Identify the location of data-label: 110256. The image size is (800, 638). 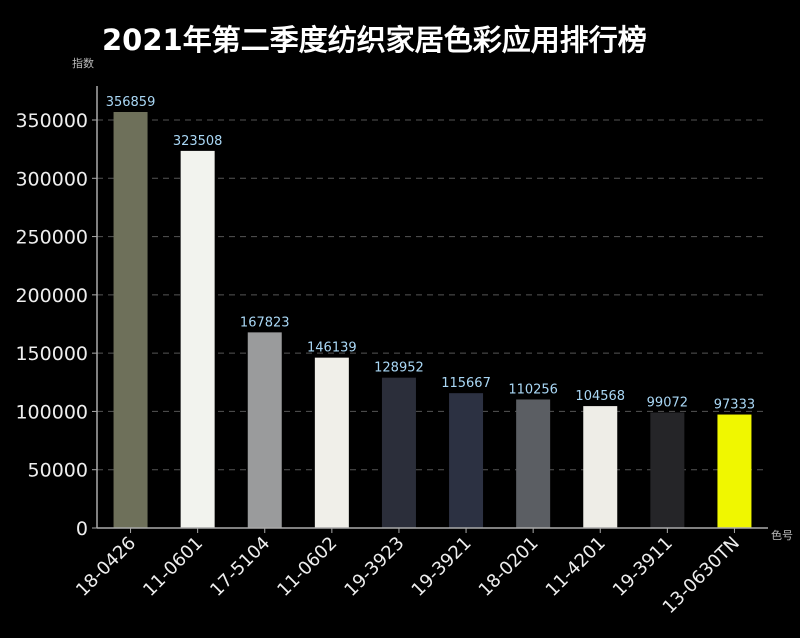
(533, 389).